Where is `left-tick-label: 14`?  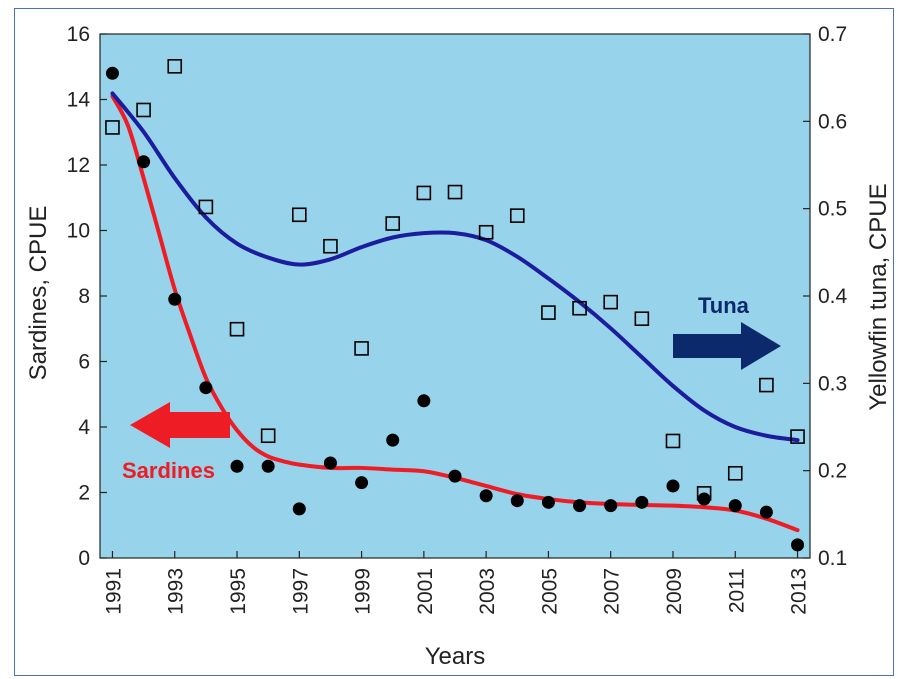
left-tick-label: 14 is located at coordinates (79, 100).